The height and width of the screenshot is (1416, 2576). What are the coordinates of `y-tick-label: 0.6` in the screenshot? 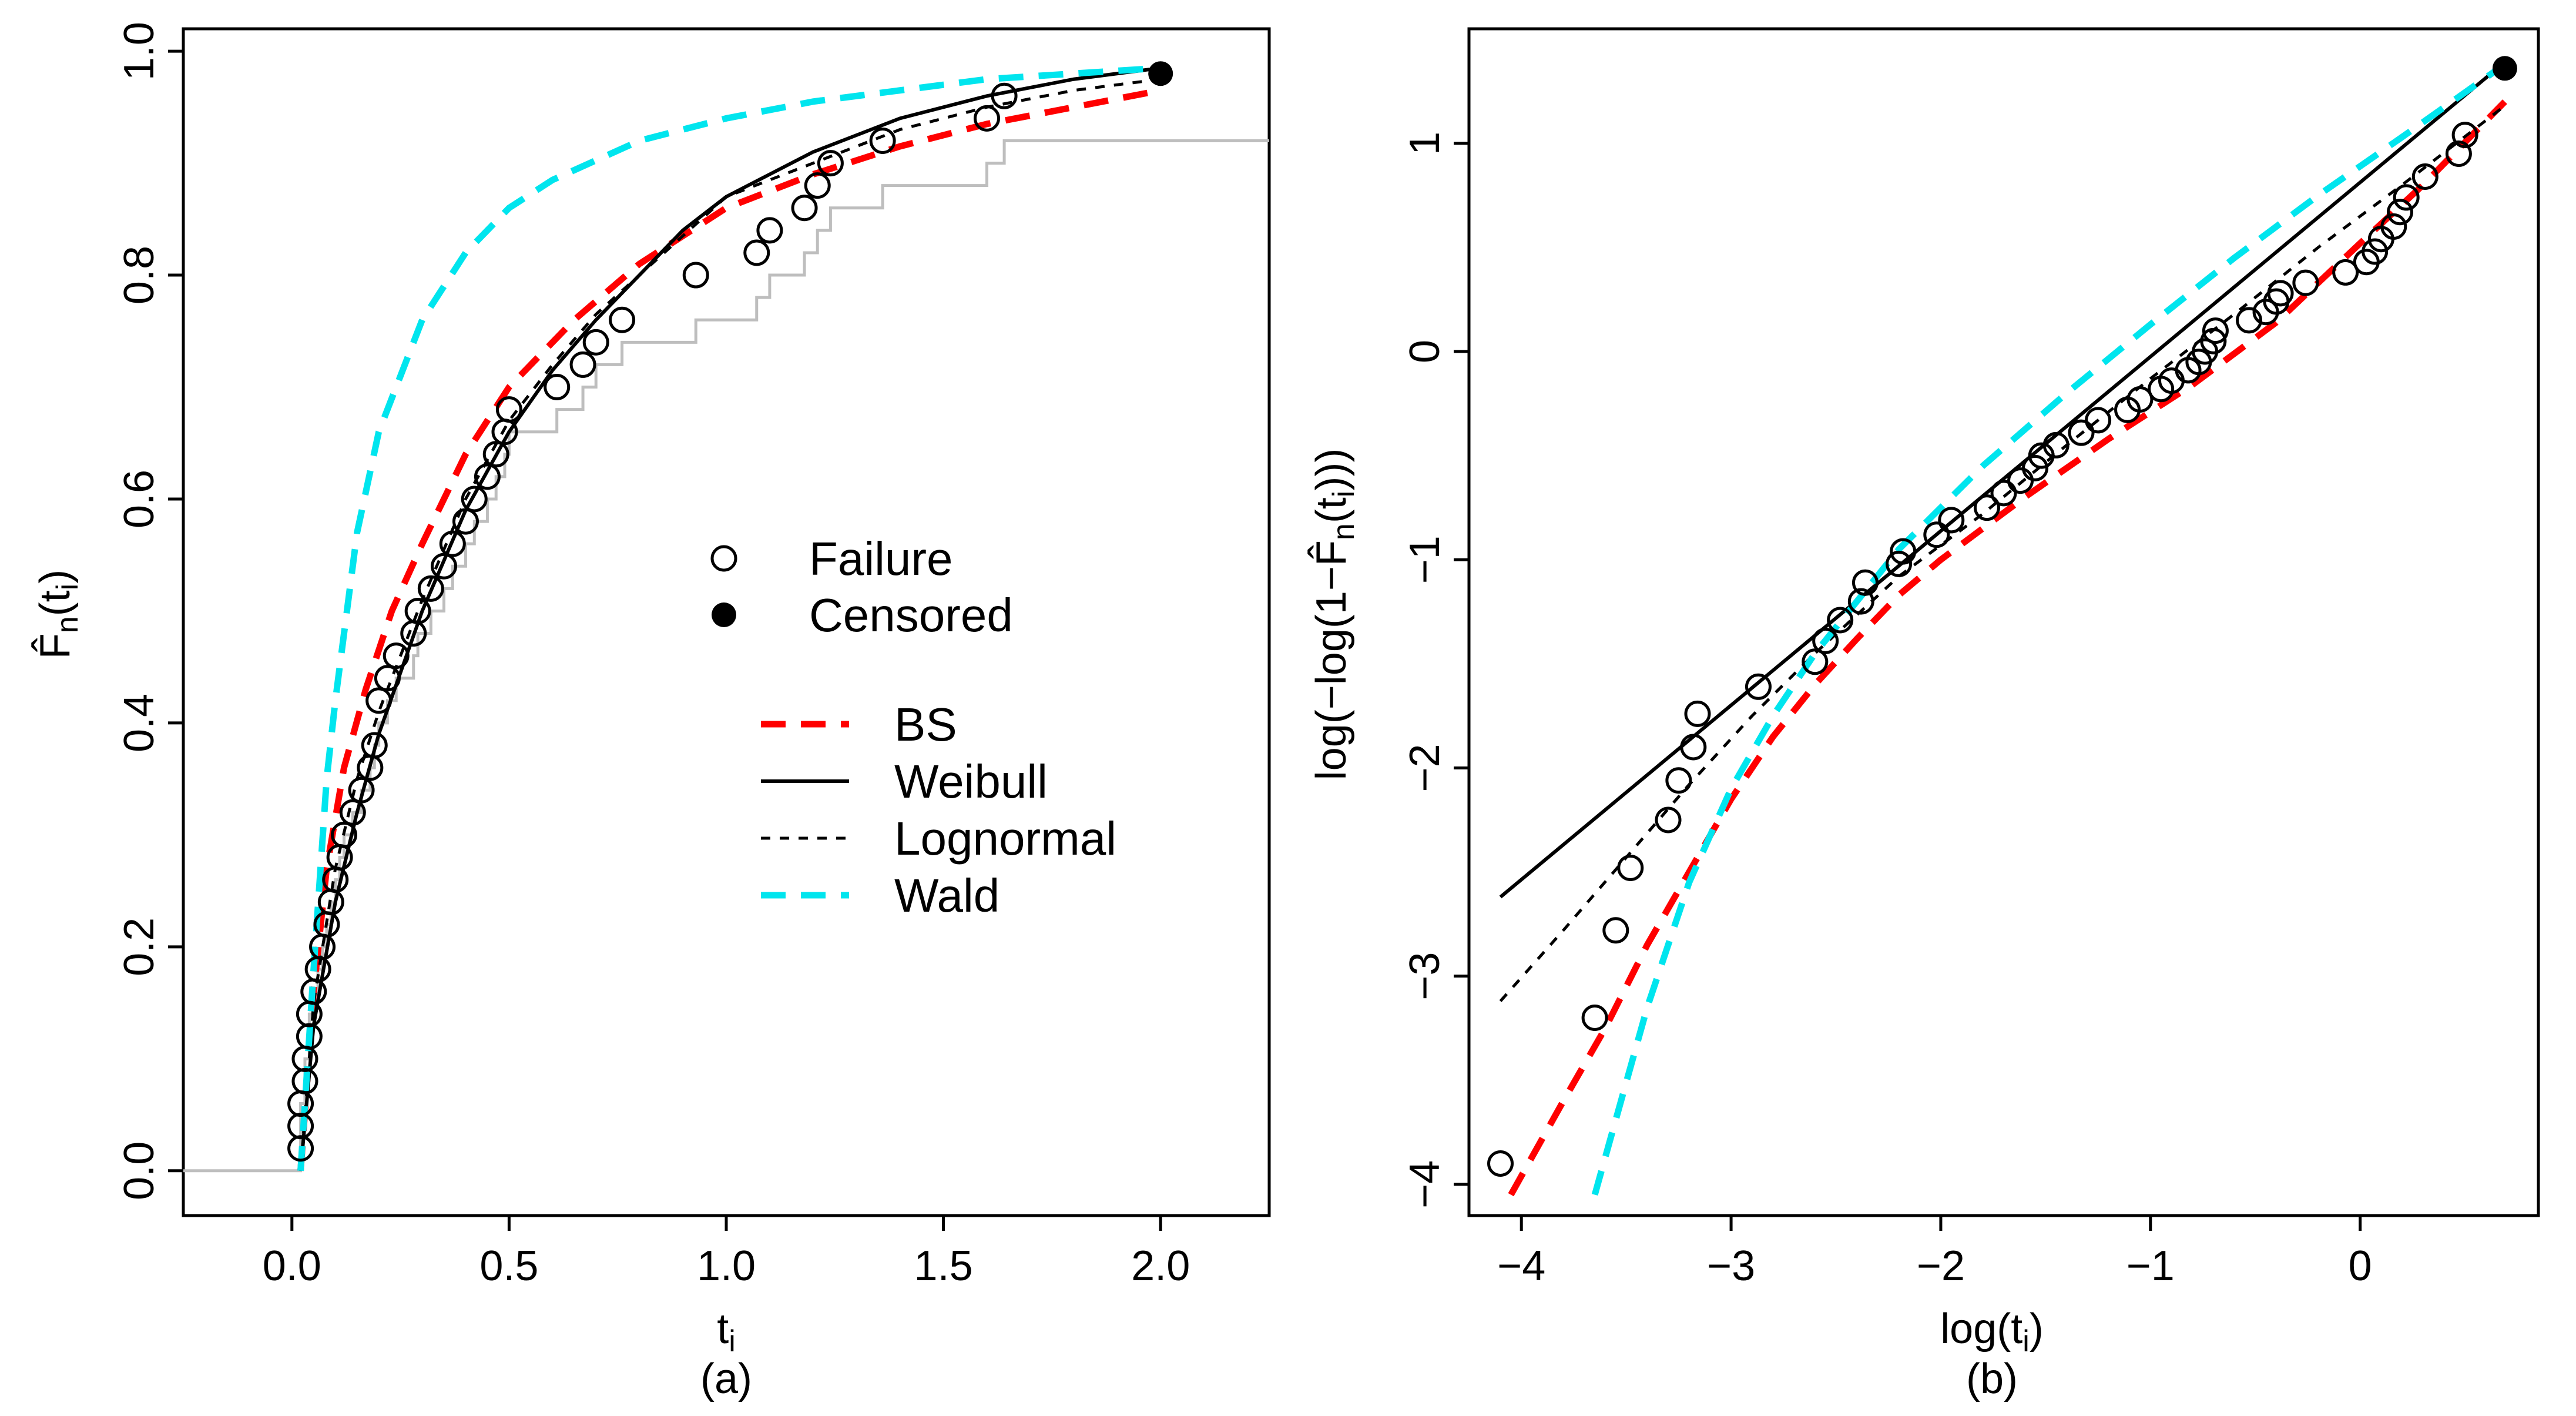 It's located at (140, 499).